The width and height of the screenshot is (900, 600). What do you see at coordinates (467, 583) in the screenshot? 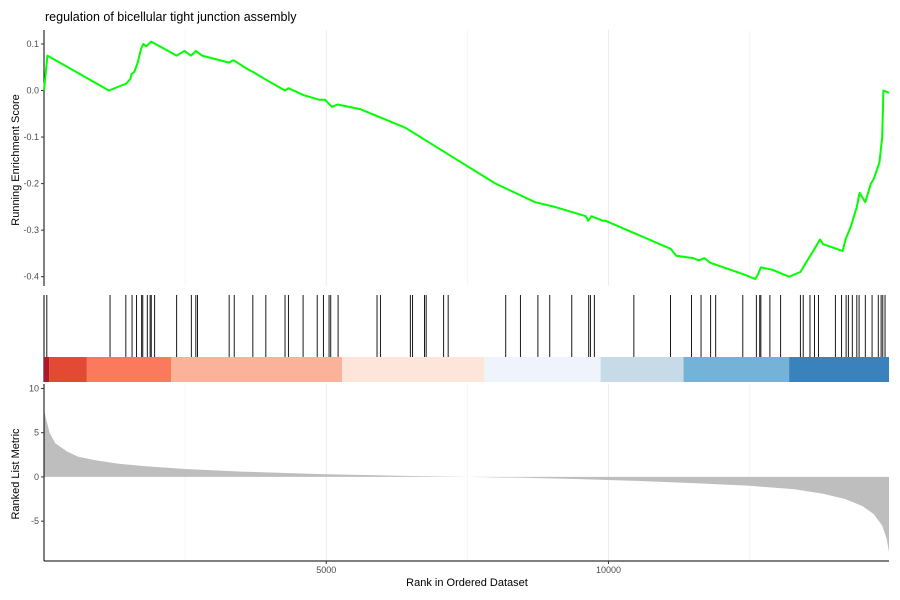
I see `x-axis-label: Rank in Ordered Dataset` at bounding box center [467, 583].